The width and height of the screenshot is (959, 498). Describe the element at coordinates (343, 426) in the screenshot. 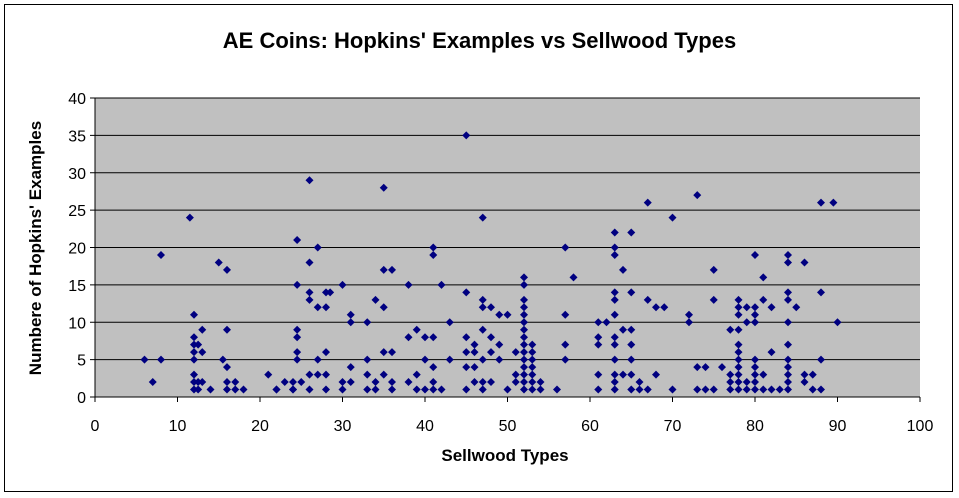

I see `x-tick-label: 30` at that location.